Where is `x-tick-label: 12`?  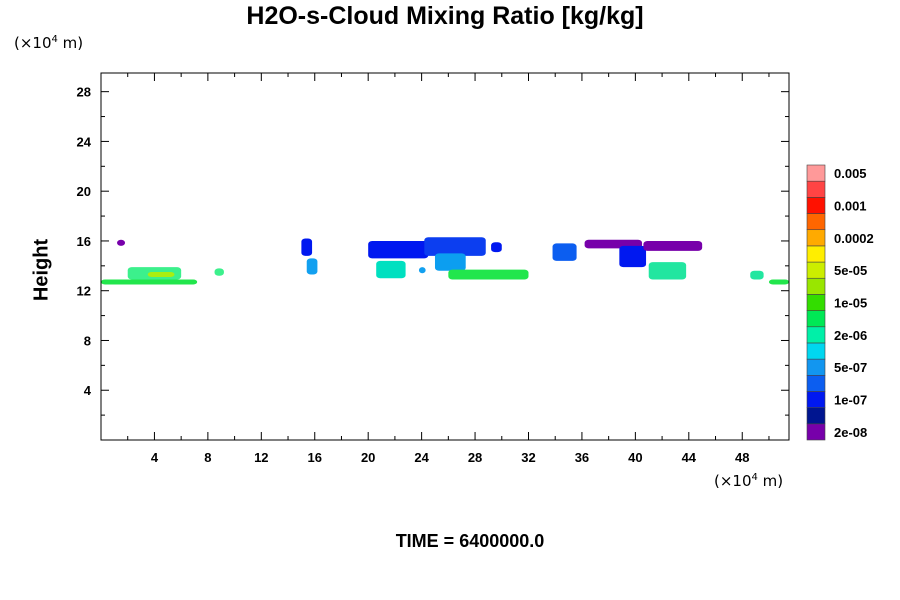 x-tick-label: 12 is located at coordinates (261, 457).